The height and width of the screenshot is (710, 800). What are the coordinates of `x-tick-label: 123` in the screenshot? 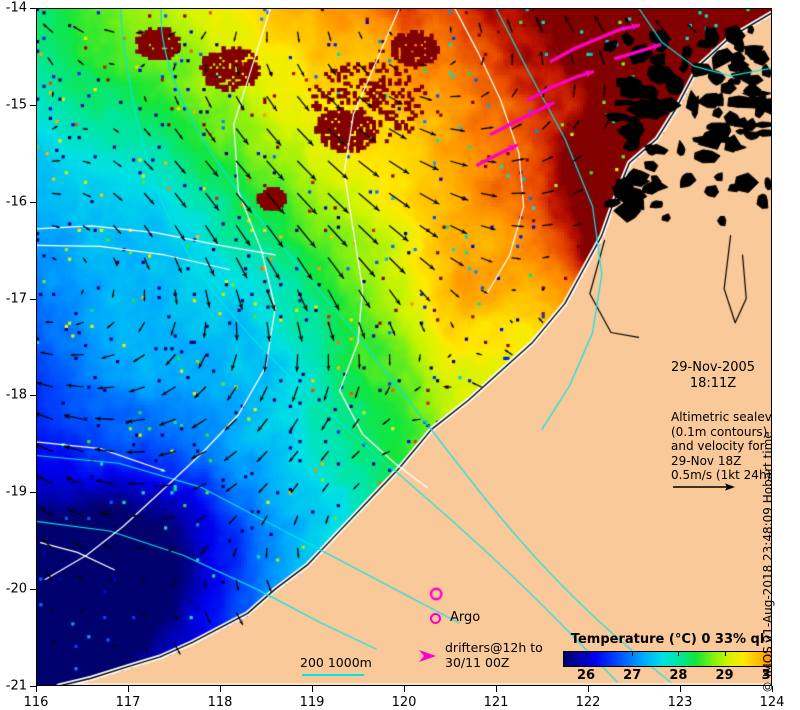 It's located at (680, 702).